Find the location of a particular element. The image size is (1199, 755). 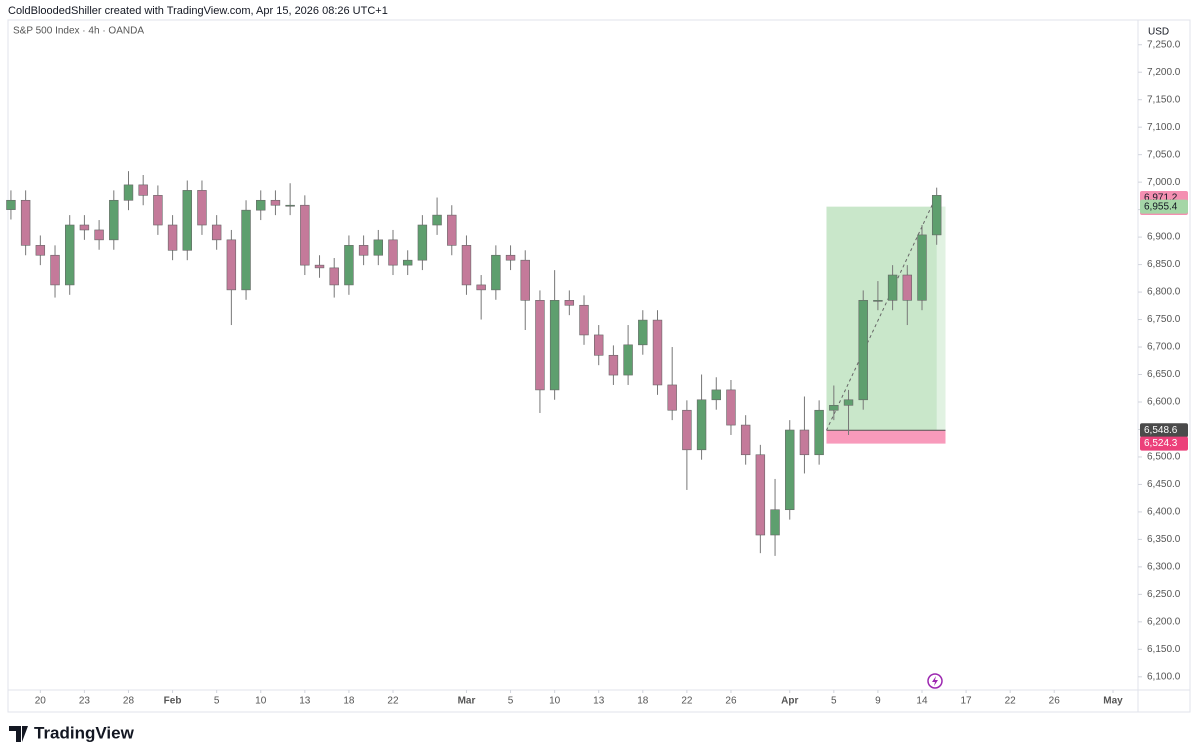

y-tick-label: 6,750.0 is located at coordinates (1164, 319).